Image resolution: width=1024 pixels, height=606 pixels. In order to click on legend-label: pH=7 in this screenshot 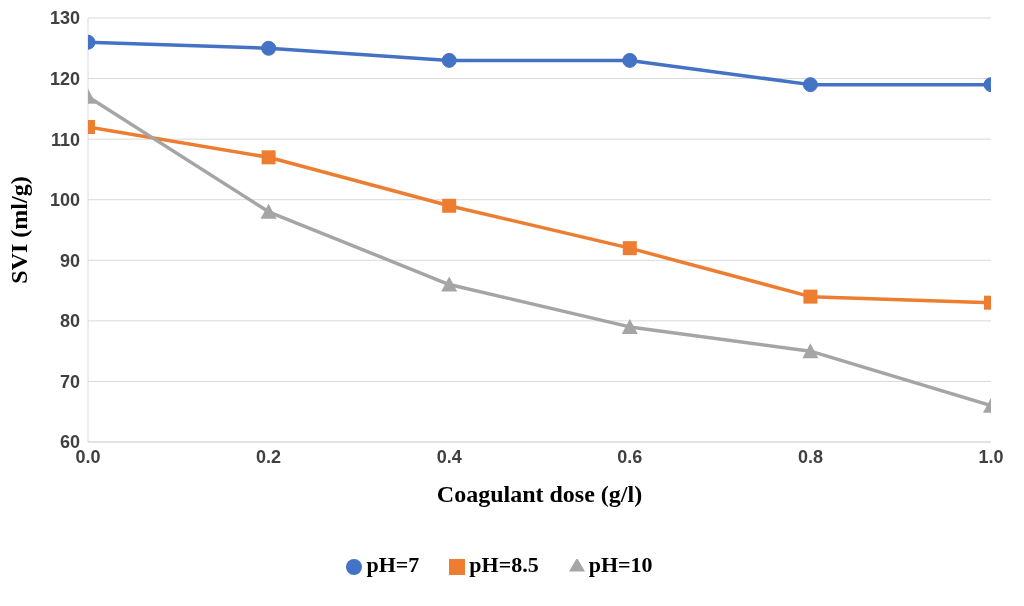, I will do `click(393, 564)`.